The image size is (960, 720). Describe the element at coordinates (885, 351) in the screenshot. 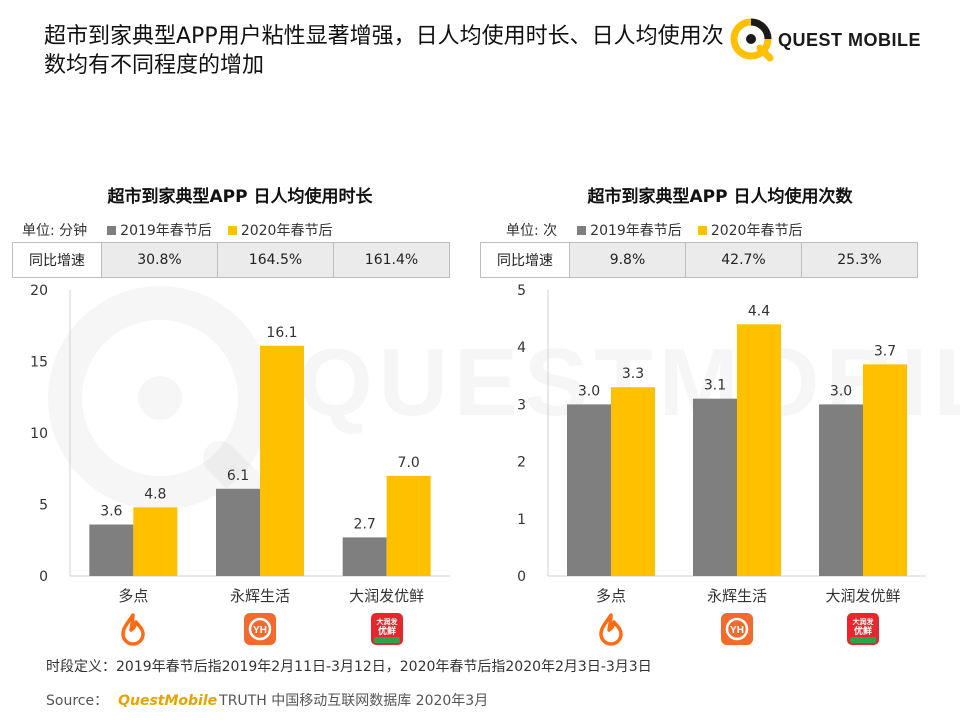

I see `data-label-2020: 3.7` at that location.